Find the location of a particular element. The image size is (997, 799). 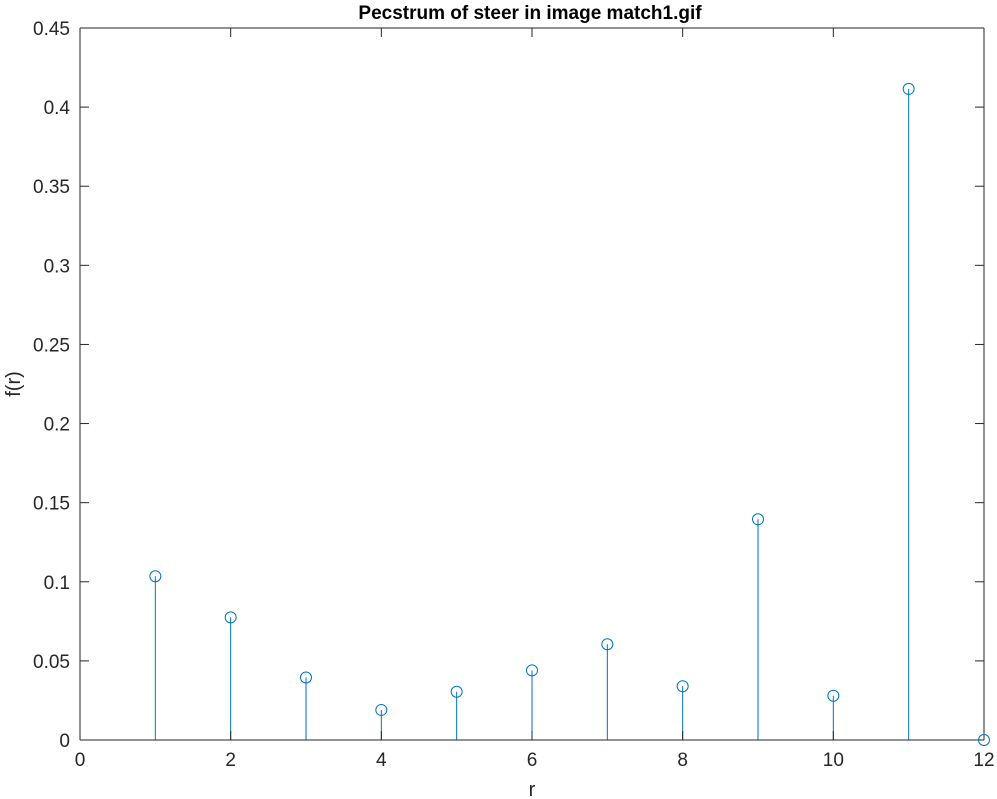

x-axis-label: r is located at coordinates (532, 789).